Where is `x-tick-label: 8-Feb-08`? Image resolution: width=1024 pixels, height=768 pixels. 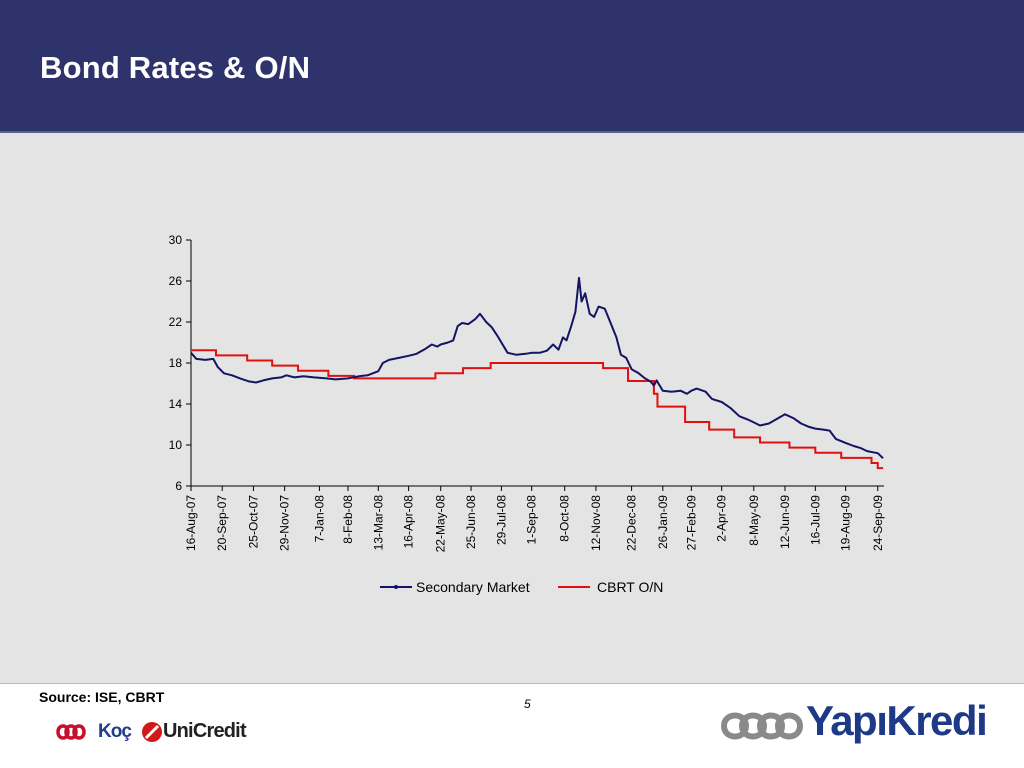 x-tick-label: 8-Feb-08 is located at coordinates (348, 519).